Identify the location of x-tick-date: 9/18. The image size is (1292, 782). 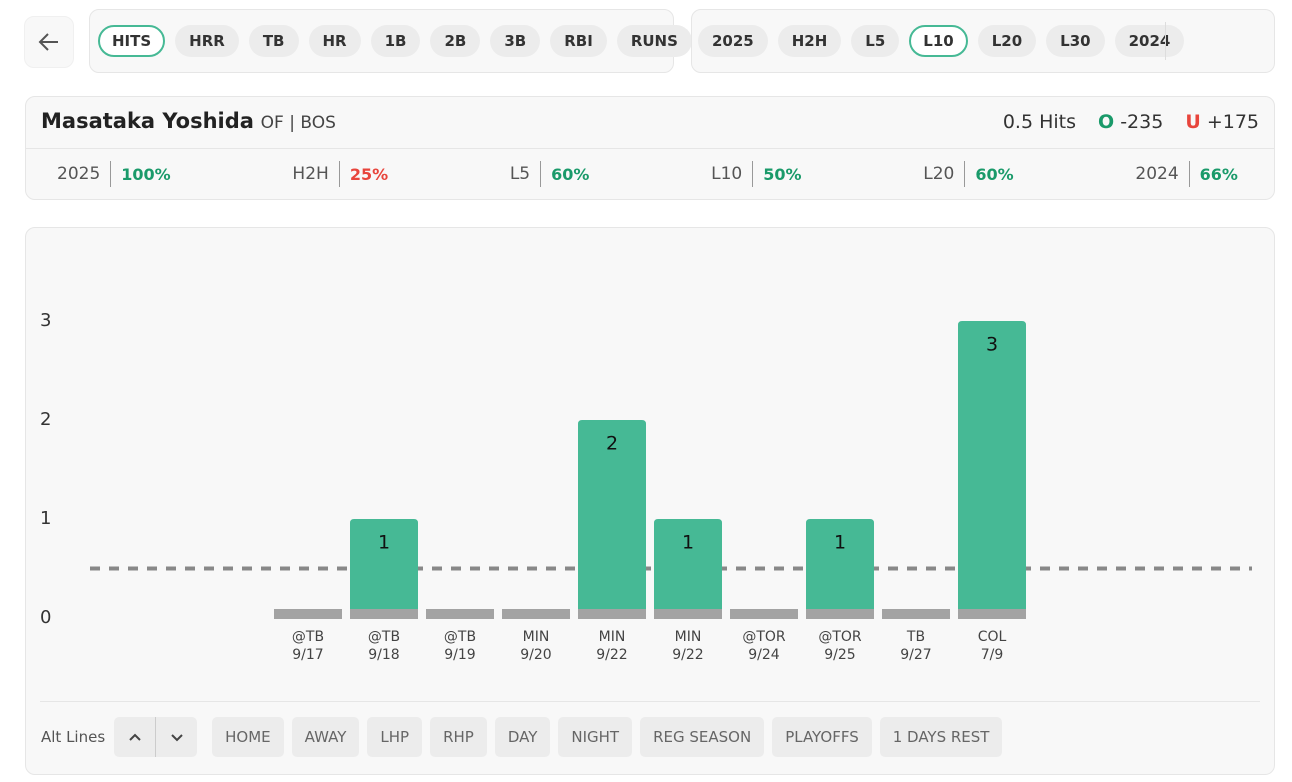
(383, 655).